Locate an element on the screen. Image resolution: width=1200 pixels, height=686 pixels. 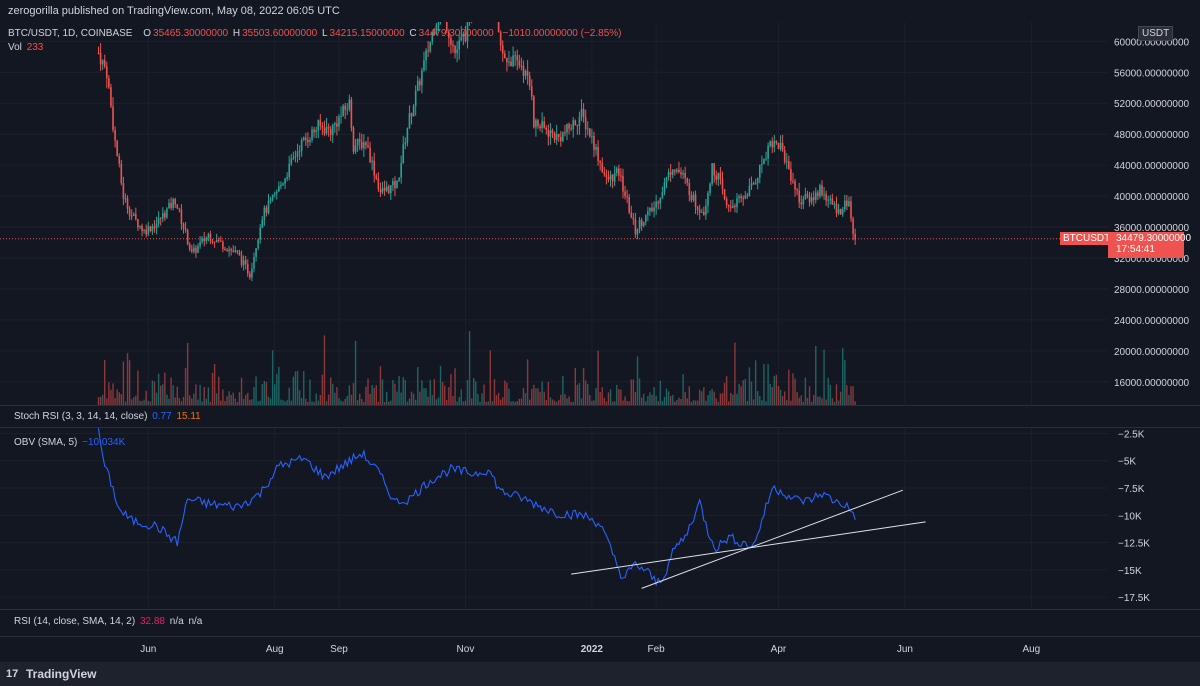
rsi-label: RSI (14, close, SMA, 14, 2) is located at coordinates (75, 621).